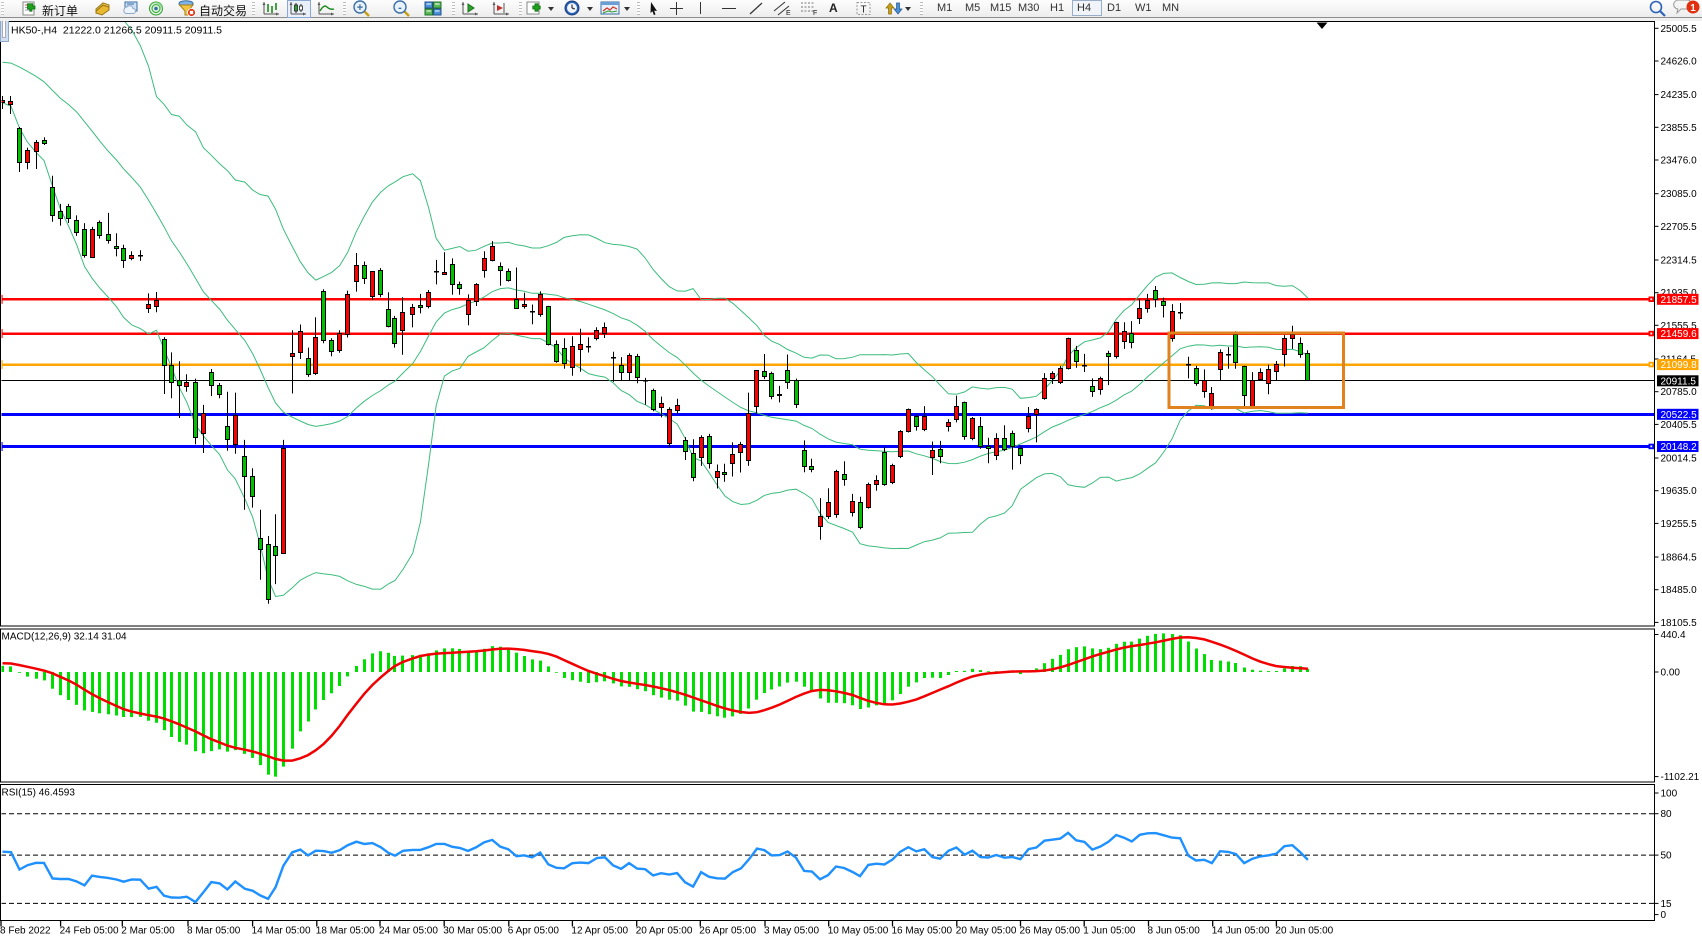 The height and width of the screenshot is (938, 1702). I want to click on svg-text: 1, so click(1693, 8).